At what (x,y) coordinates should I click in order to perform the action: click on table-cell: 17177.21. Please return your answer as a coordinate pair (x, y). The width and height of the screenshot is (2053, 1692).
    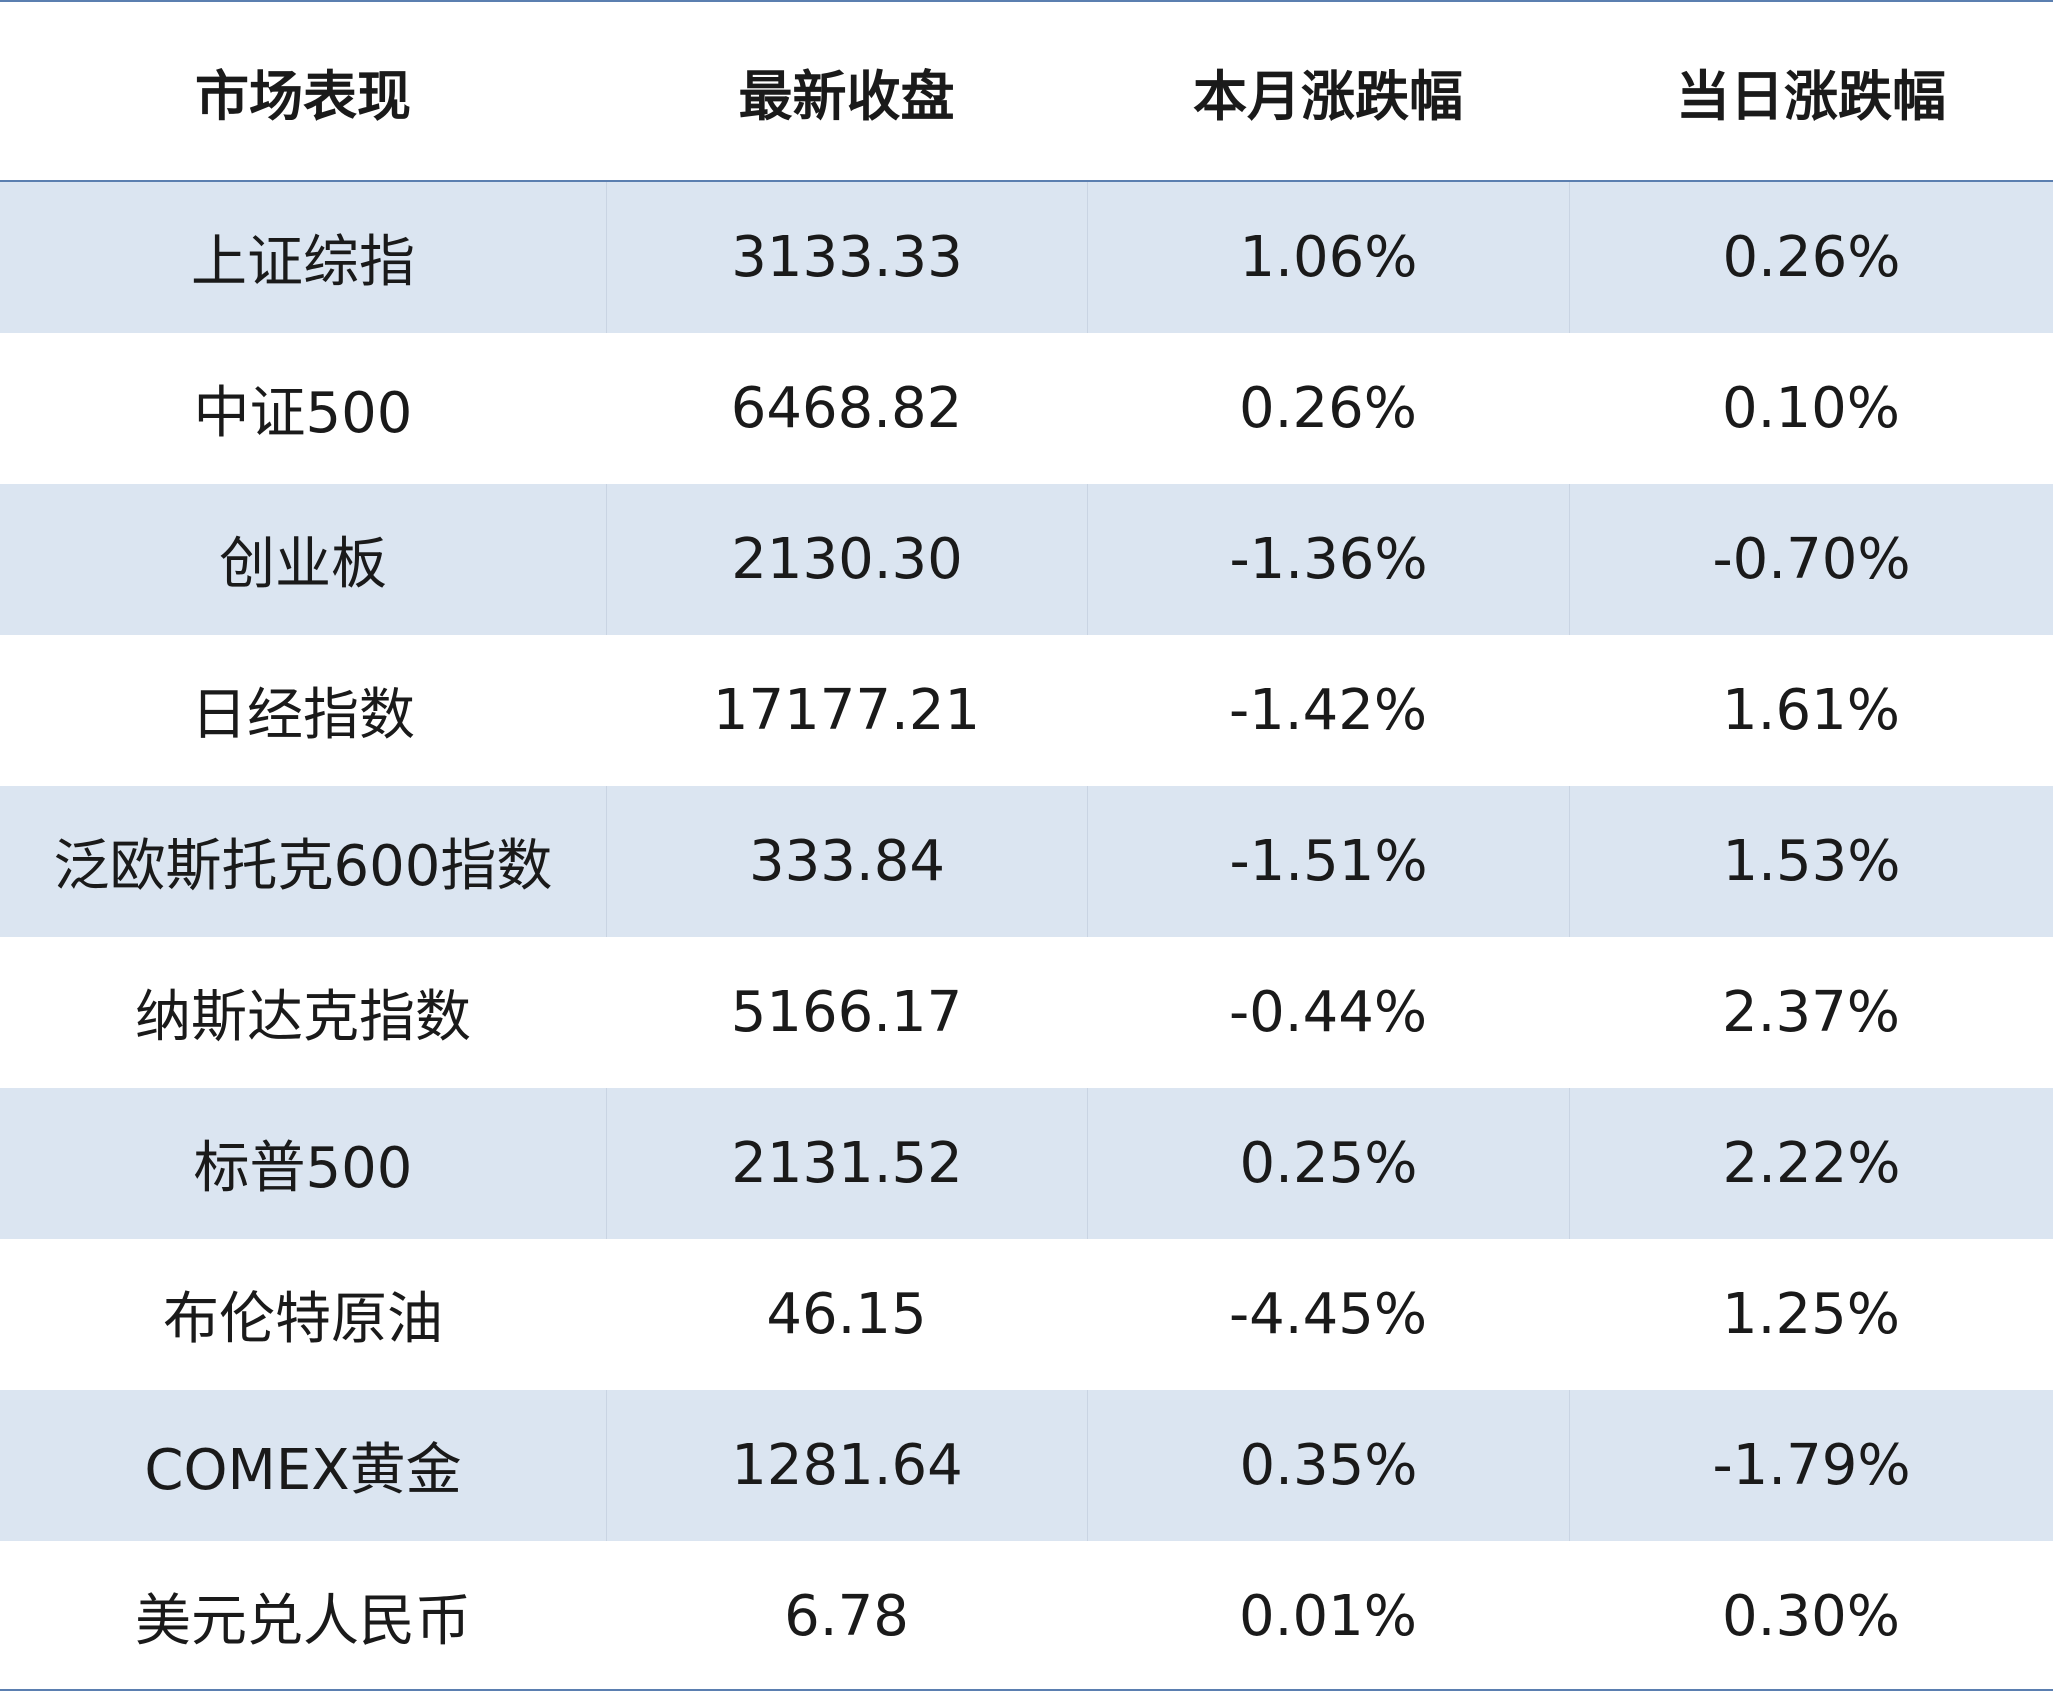
    Looking at the image, I should click on (846, 710).